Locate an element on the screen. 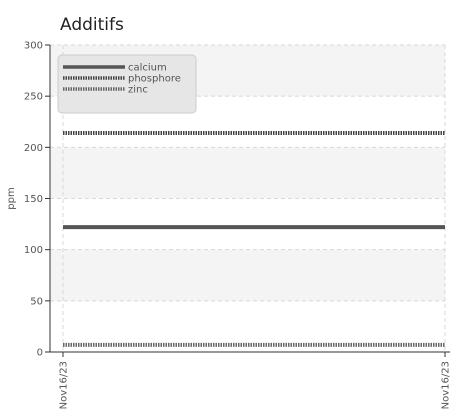 This screenshot has width=458, height=413. y-tick-label: 300 is located at coordinates (33, 46).